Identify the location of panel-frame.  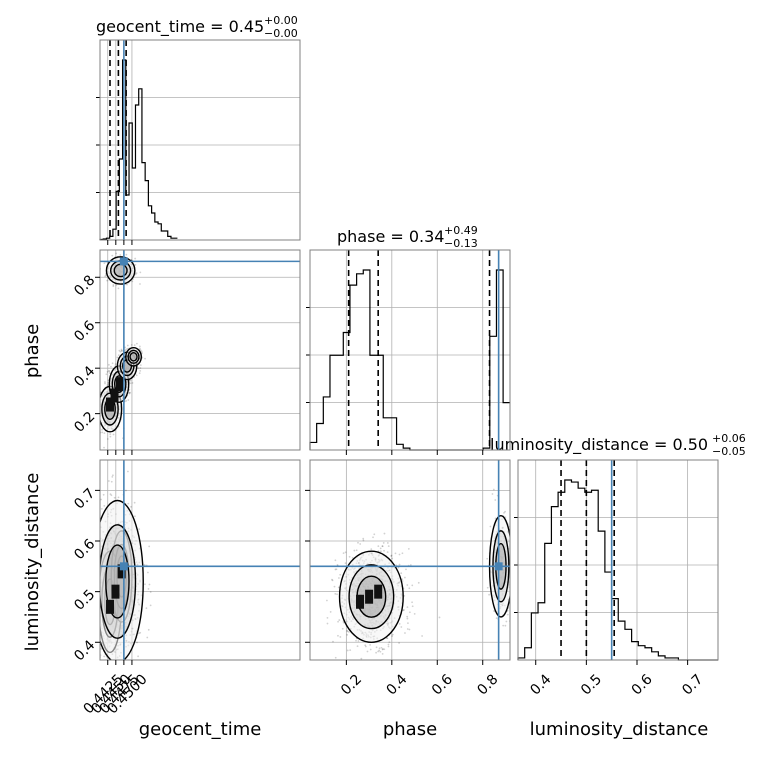
(410, 560).